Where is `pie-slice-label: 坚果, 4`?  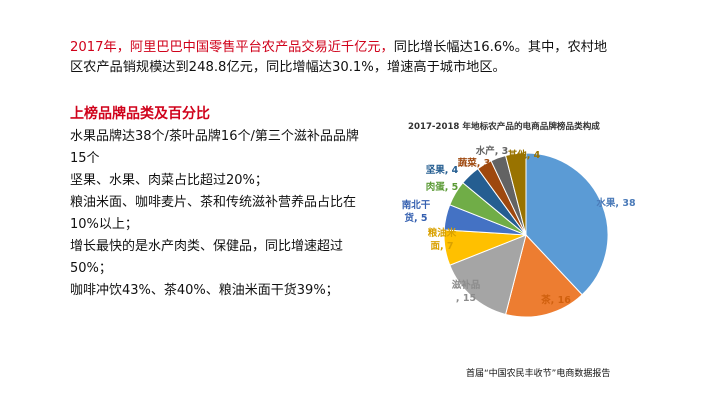
pie-slice-label: 坚果, 4 is located at coordinates (442, 170).